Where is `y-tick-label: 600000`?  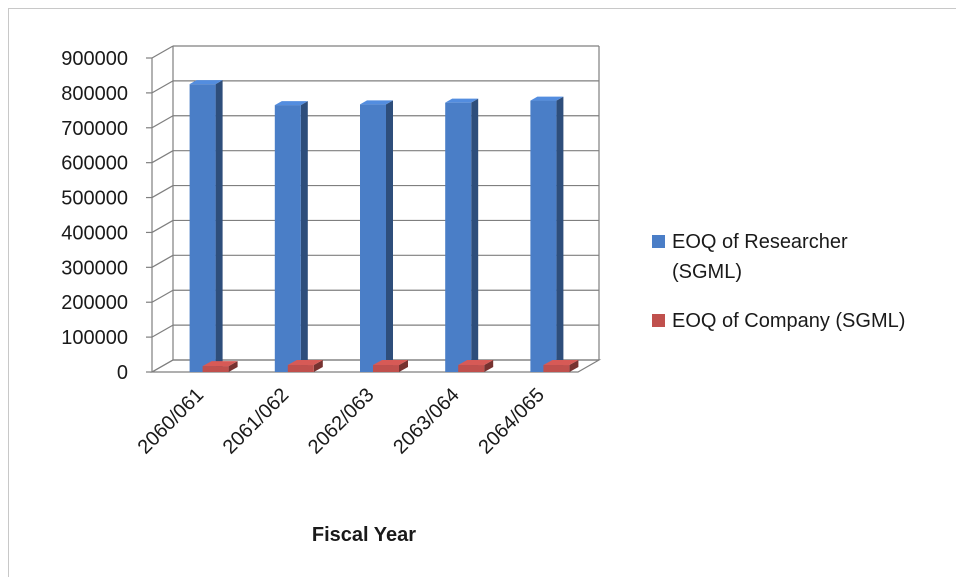 y-tick-label: 600000 is located at coordinates (94, 164).